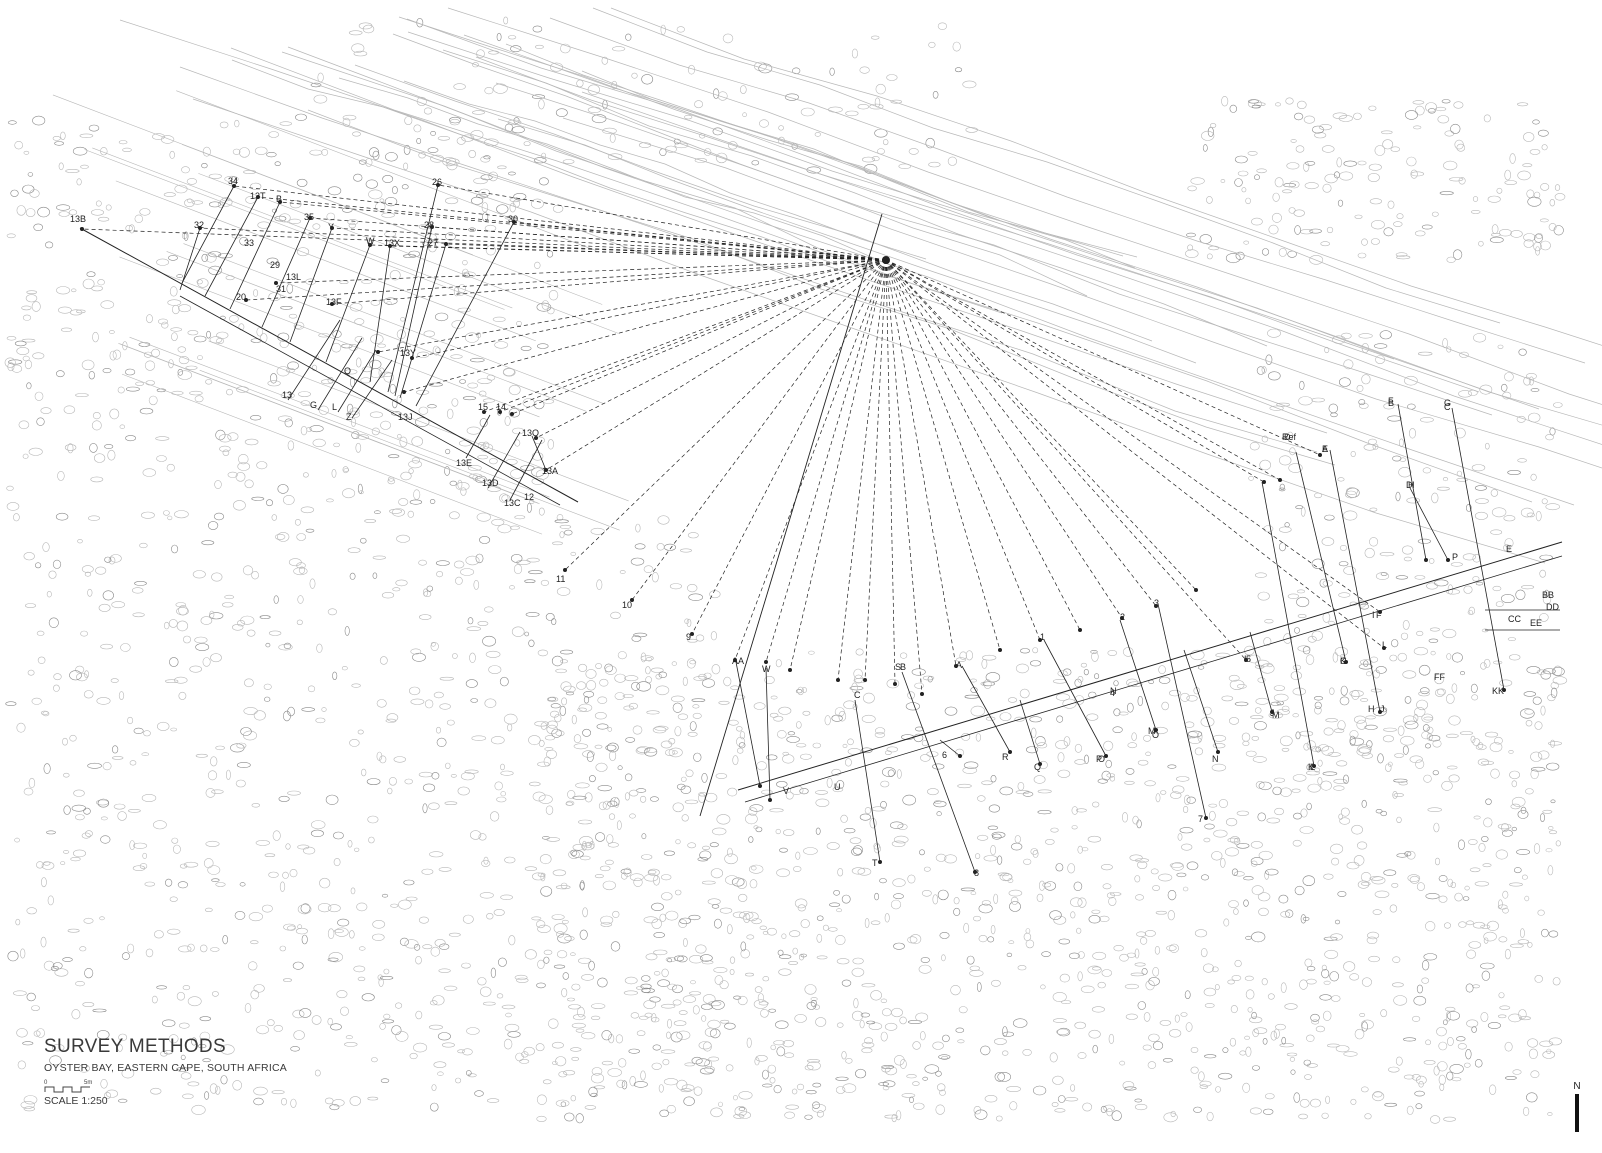  Describe the element at coordinates (405, 417) in the screenshot. I see `station-label: 13J` at that location.